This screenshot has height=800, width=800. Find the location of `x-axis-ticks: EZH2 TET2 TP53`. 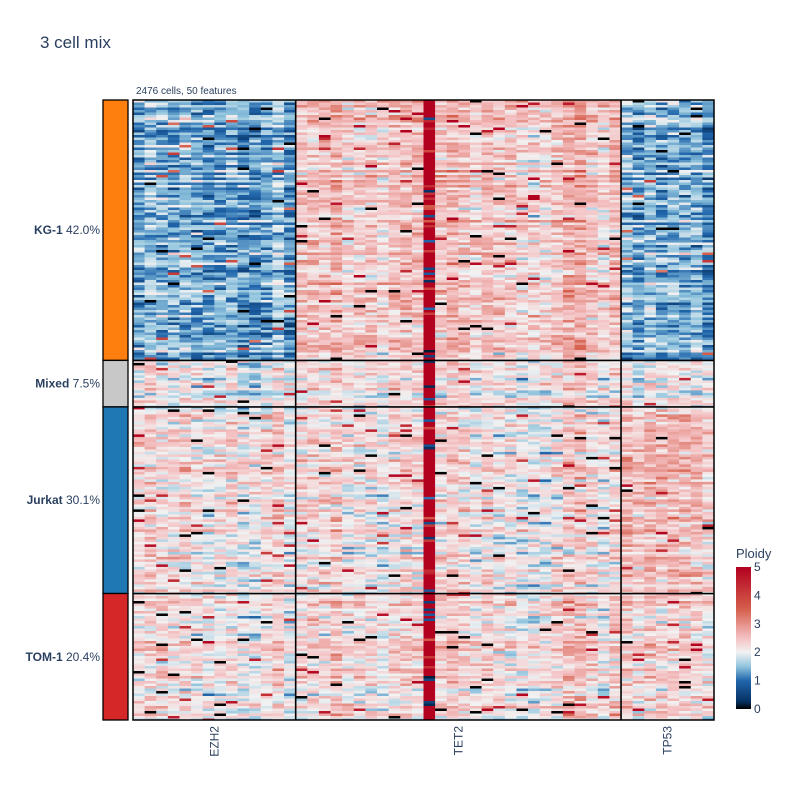

x-axis-ticks: EZH2 TET2 TP53 is located at coordinates (440, 741).